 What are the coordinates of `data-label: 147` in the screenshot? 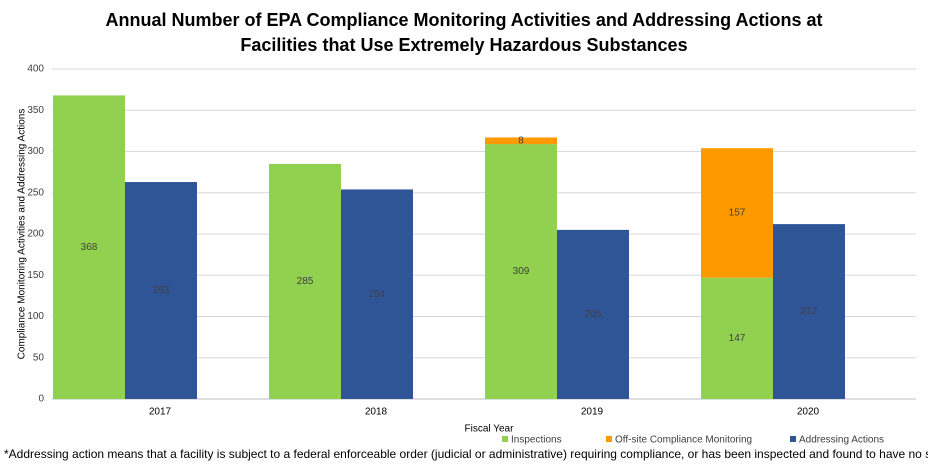 It's located at (737, 338).